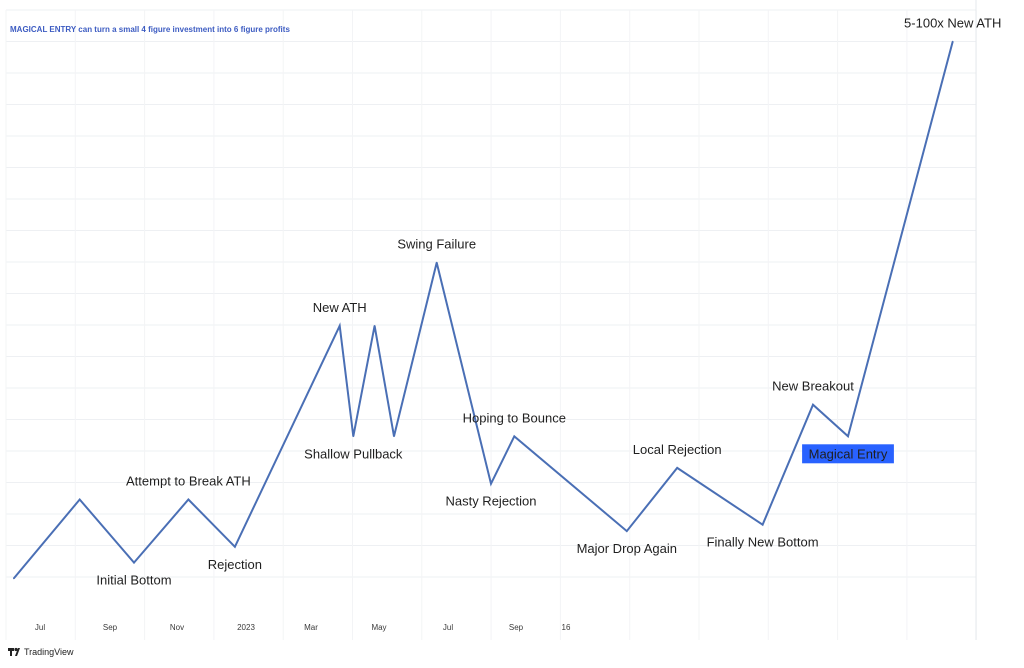 The image size is (1024, 668). What do you see at coordinates (133, 580) in the screenshot?
I see `annotation-label: Initial Bottom` at bounding box center [133, 580].